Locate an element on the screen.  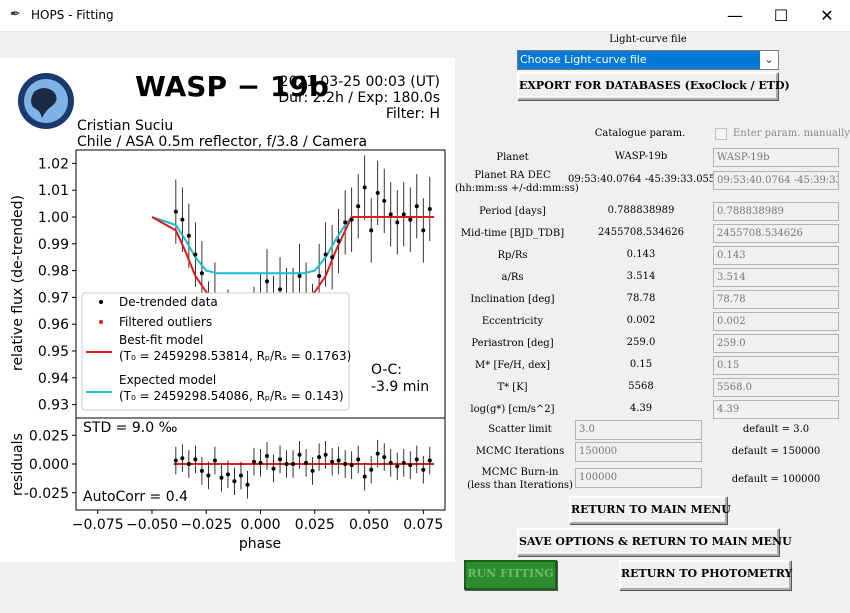
param-label: Eccentricity is located at coordinates (512, 321).